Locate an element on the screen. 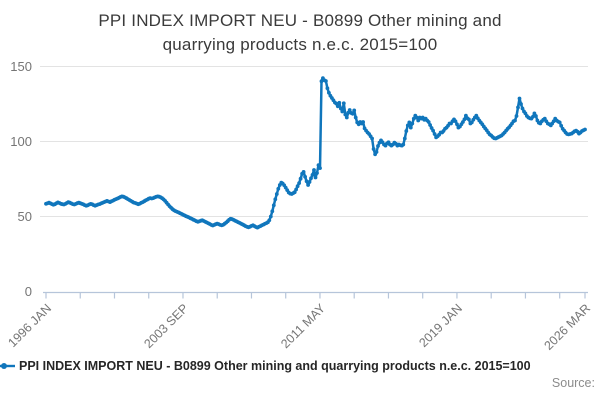 This screenshot has height=400, width=600. y-tick-label: 100 is located at coordinates (21, 141).